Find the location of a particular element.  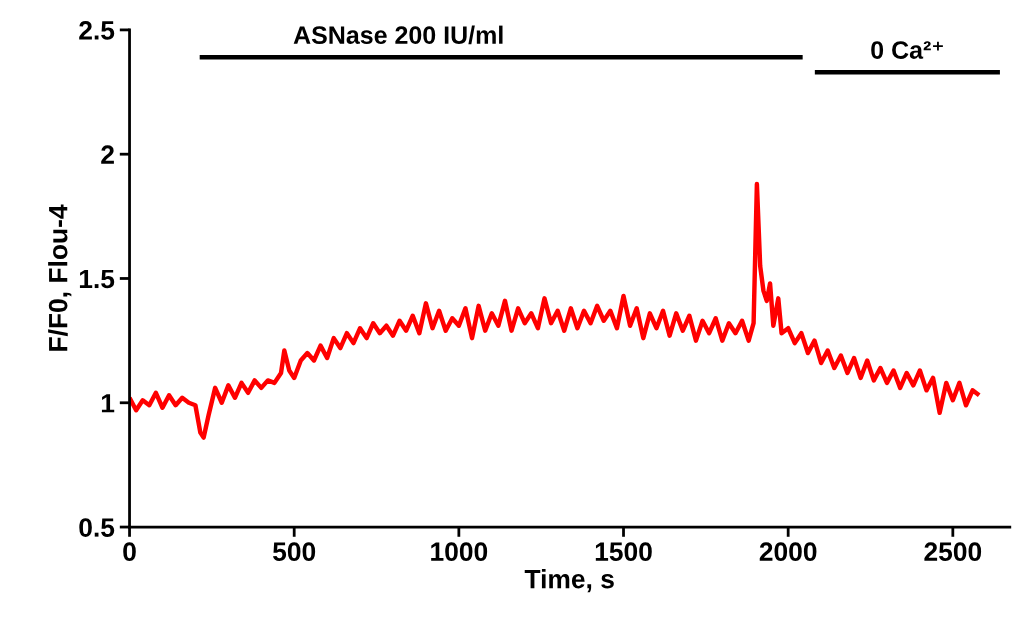

x-tick-label: 1500 is located at coordinates (623, 552).